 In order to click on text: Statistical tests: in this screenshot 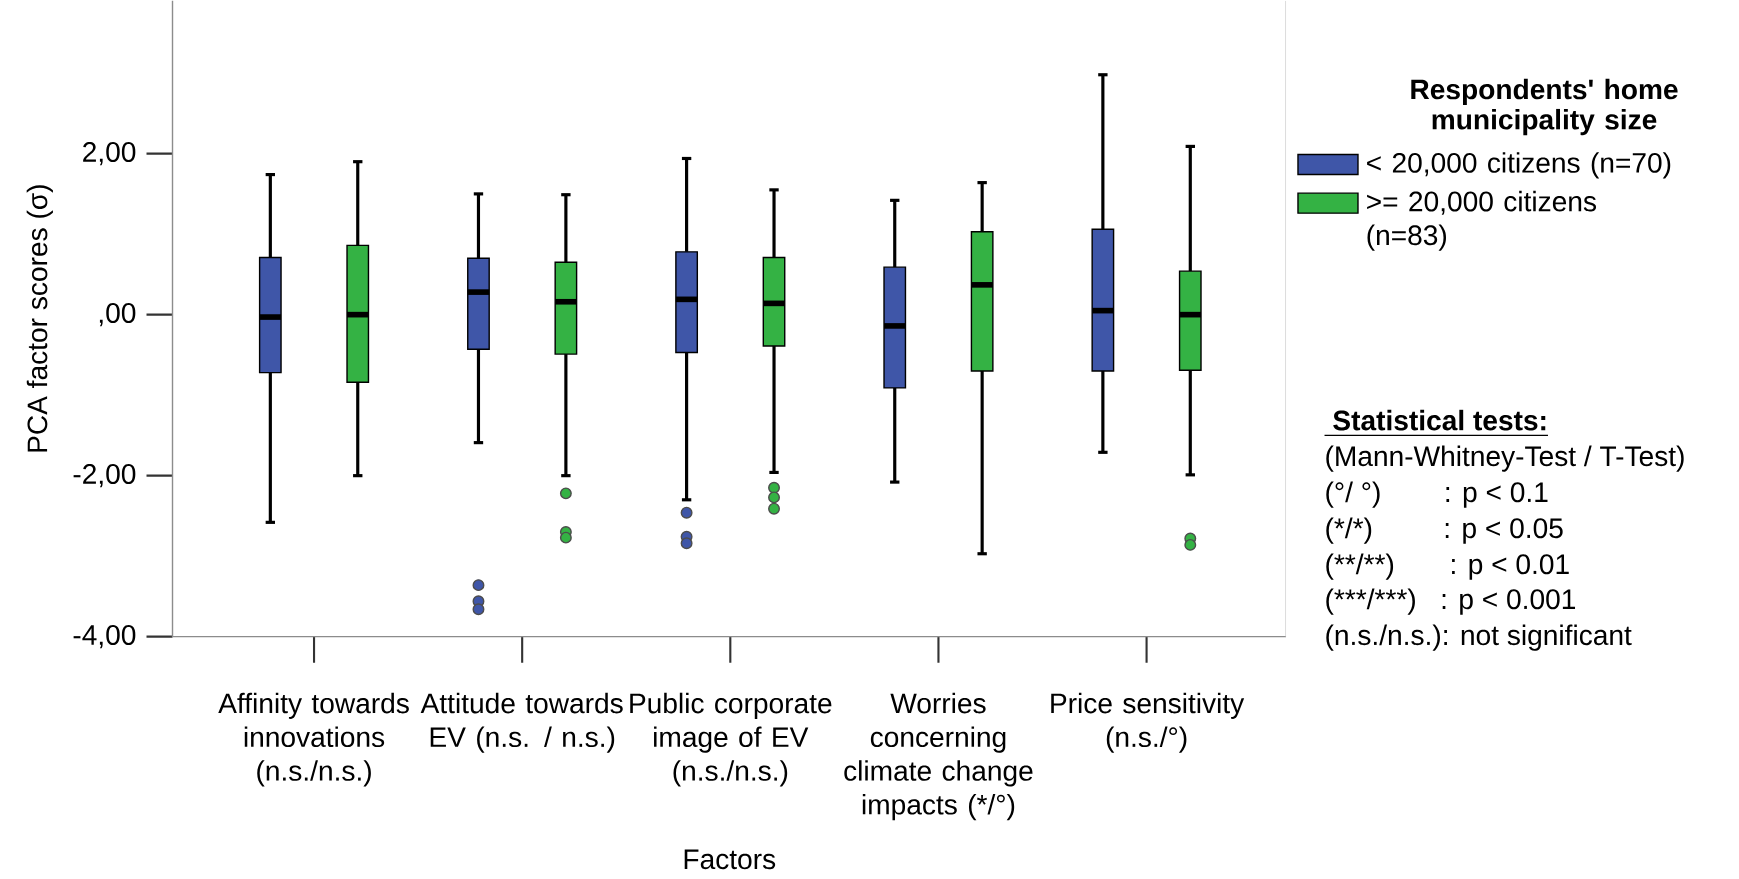, I will do `click(1439, 420)`.